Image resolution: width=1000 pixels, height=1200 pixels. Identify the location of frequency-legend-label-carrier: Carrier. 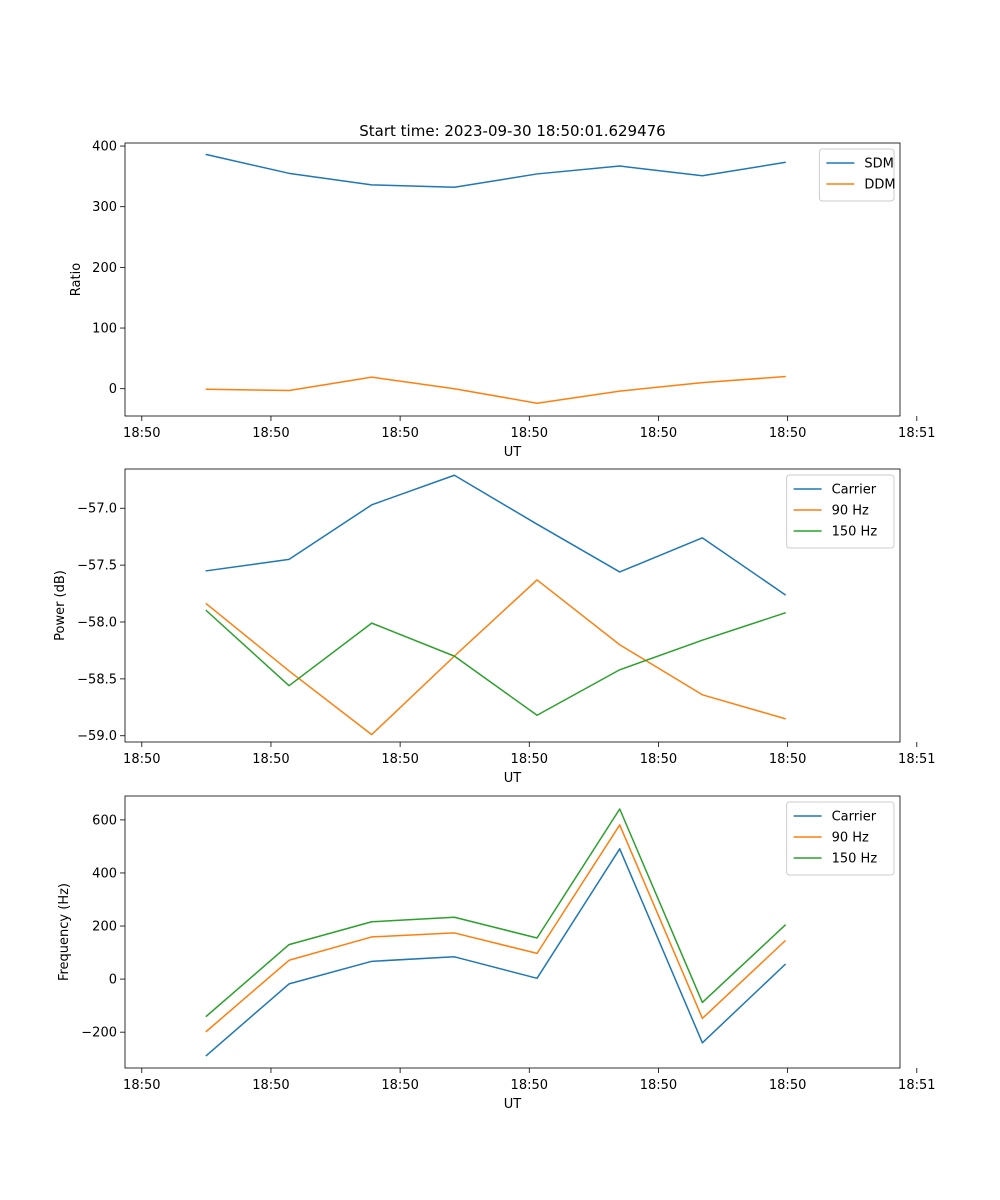
(854, 817).